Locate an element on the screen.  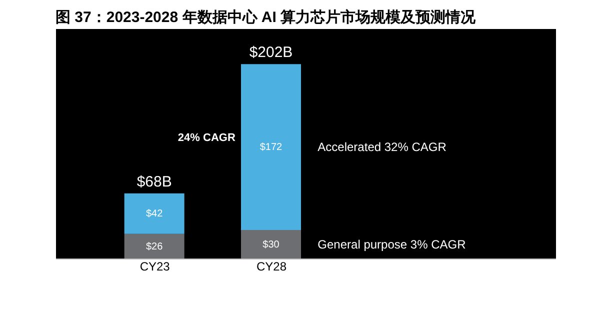
data-label: $42 is located at coordinates (155, 214).